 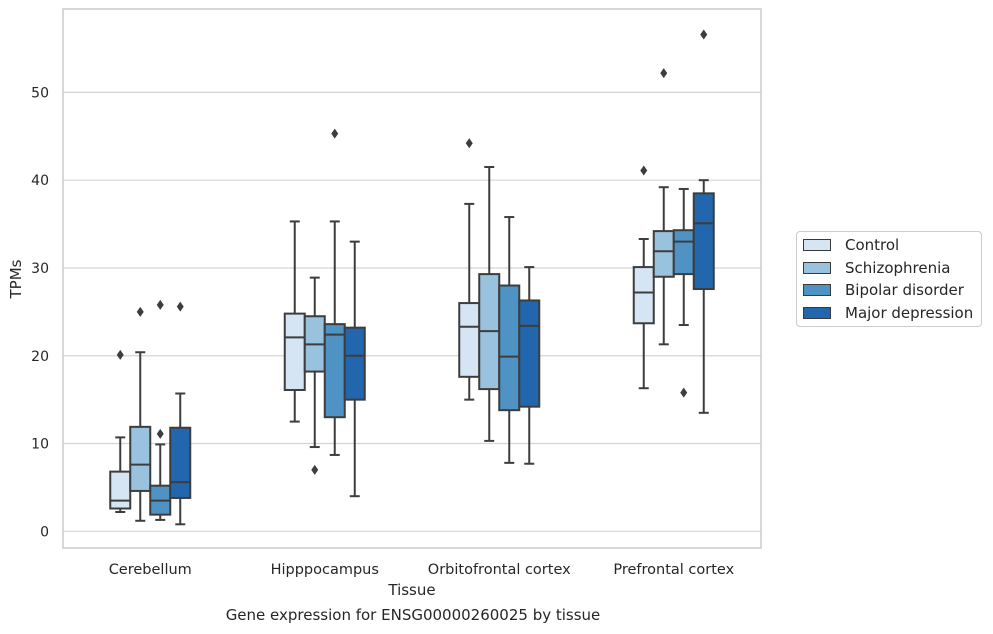 What do you see at coordinates (817, 268) in the screenshot?
I see `legend-swatch-schizophrenia` at bounding box center [817, 268].